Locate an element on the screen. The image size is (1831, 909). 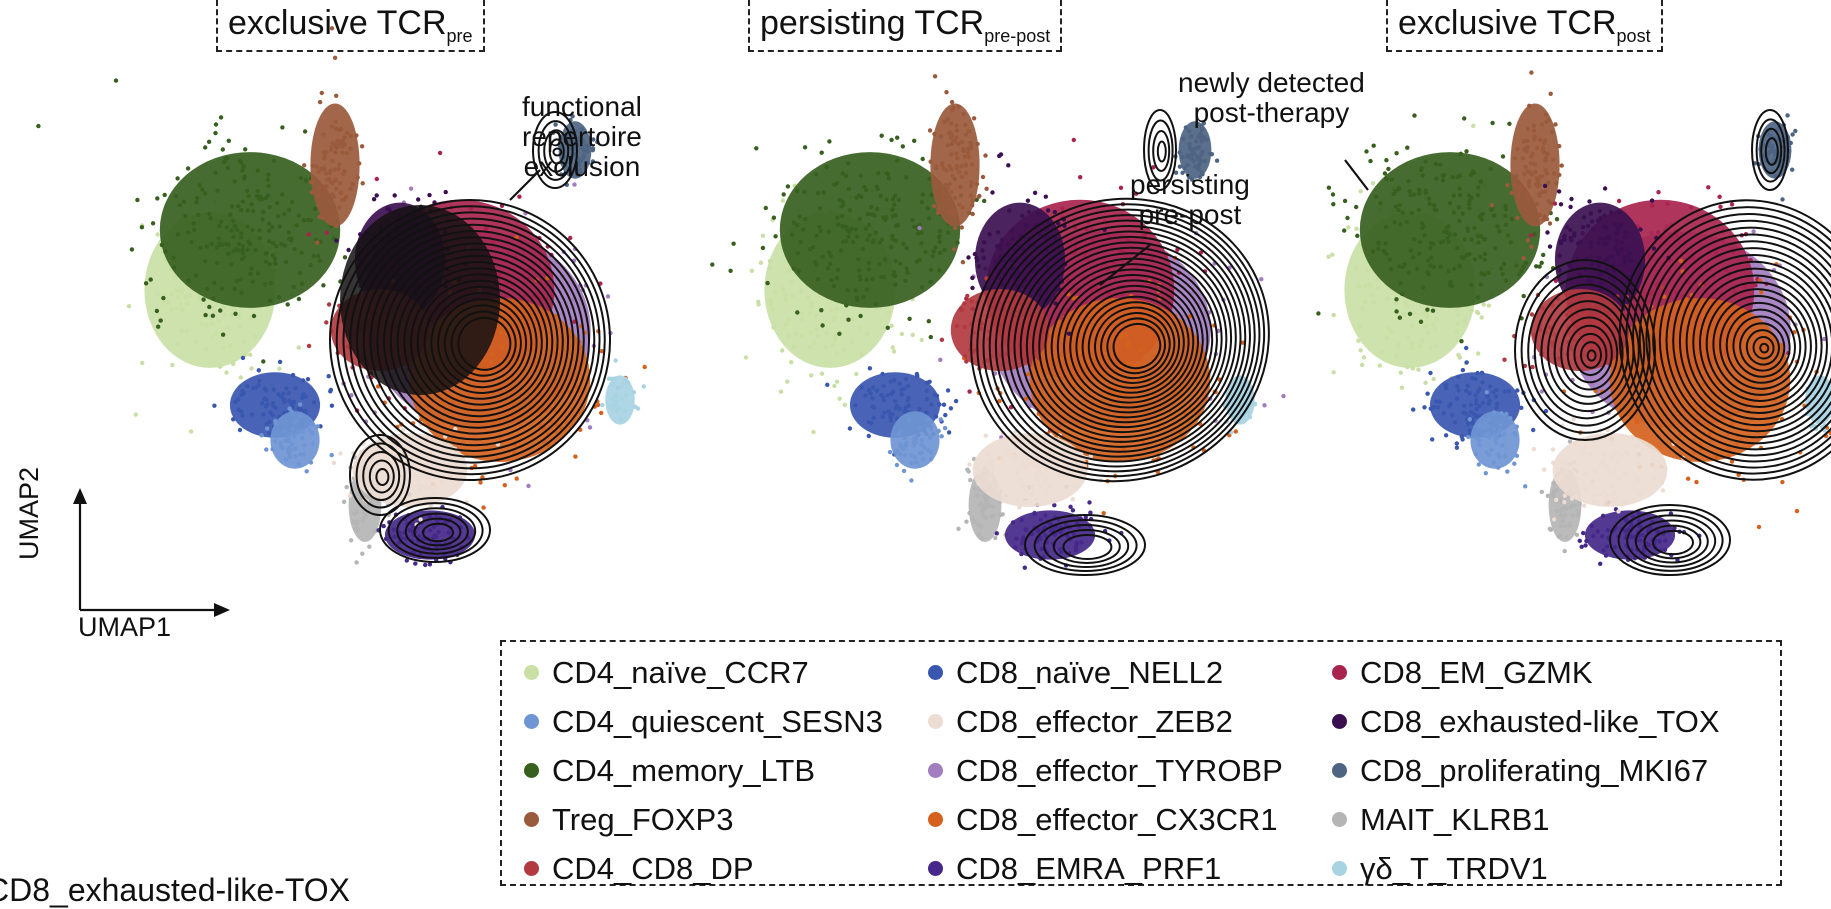
legend-item: CD8_EM_GZMK is located at coordinates (1526, 672).